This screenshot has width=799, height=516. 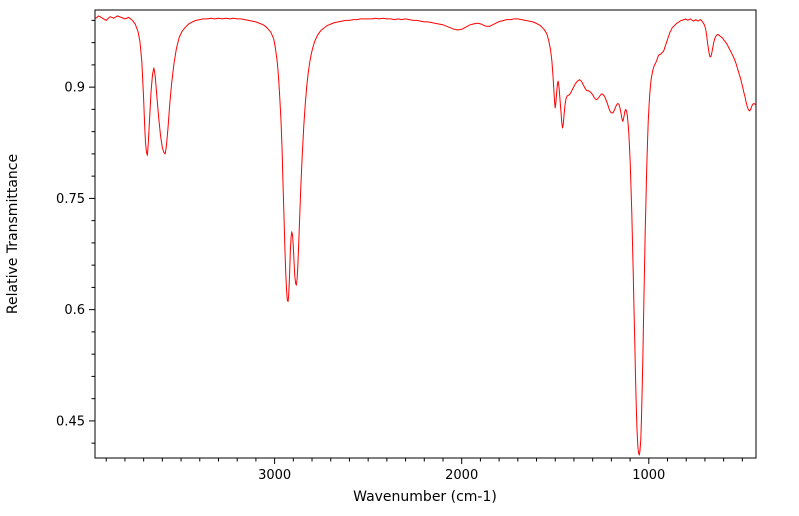 I want to click on x-tick-label: 2000, so click(x=461, y=475).